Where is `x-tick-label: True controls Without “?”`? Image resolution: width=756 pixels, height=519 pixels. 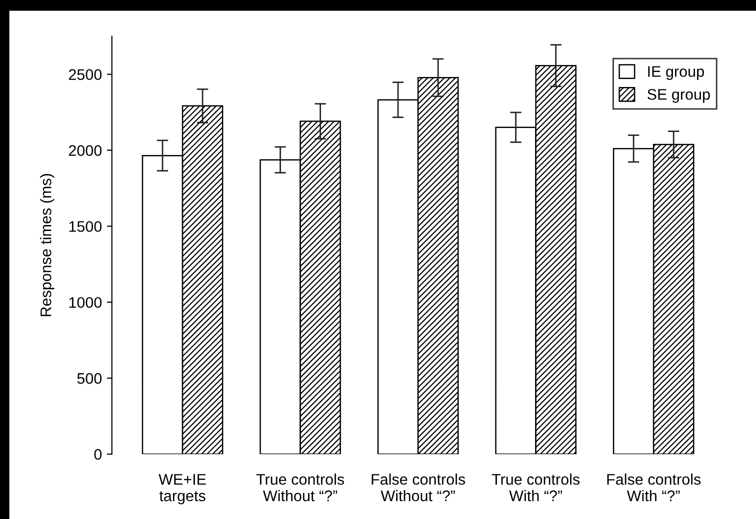
x-tick-label: True controls Without “?” is located at coordinates (300, 488).